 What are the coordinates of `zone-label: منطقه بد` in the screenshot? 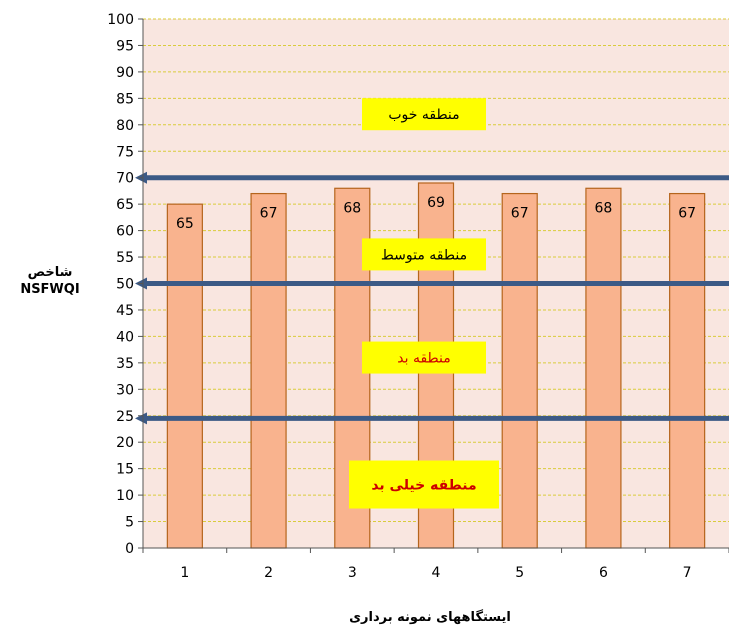 It's located at (424, 359).